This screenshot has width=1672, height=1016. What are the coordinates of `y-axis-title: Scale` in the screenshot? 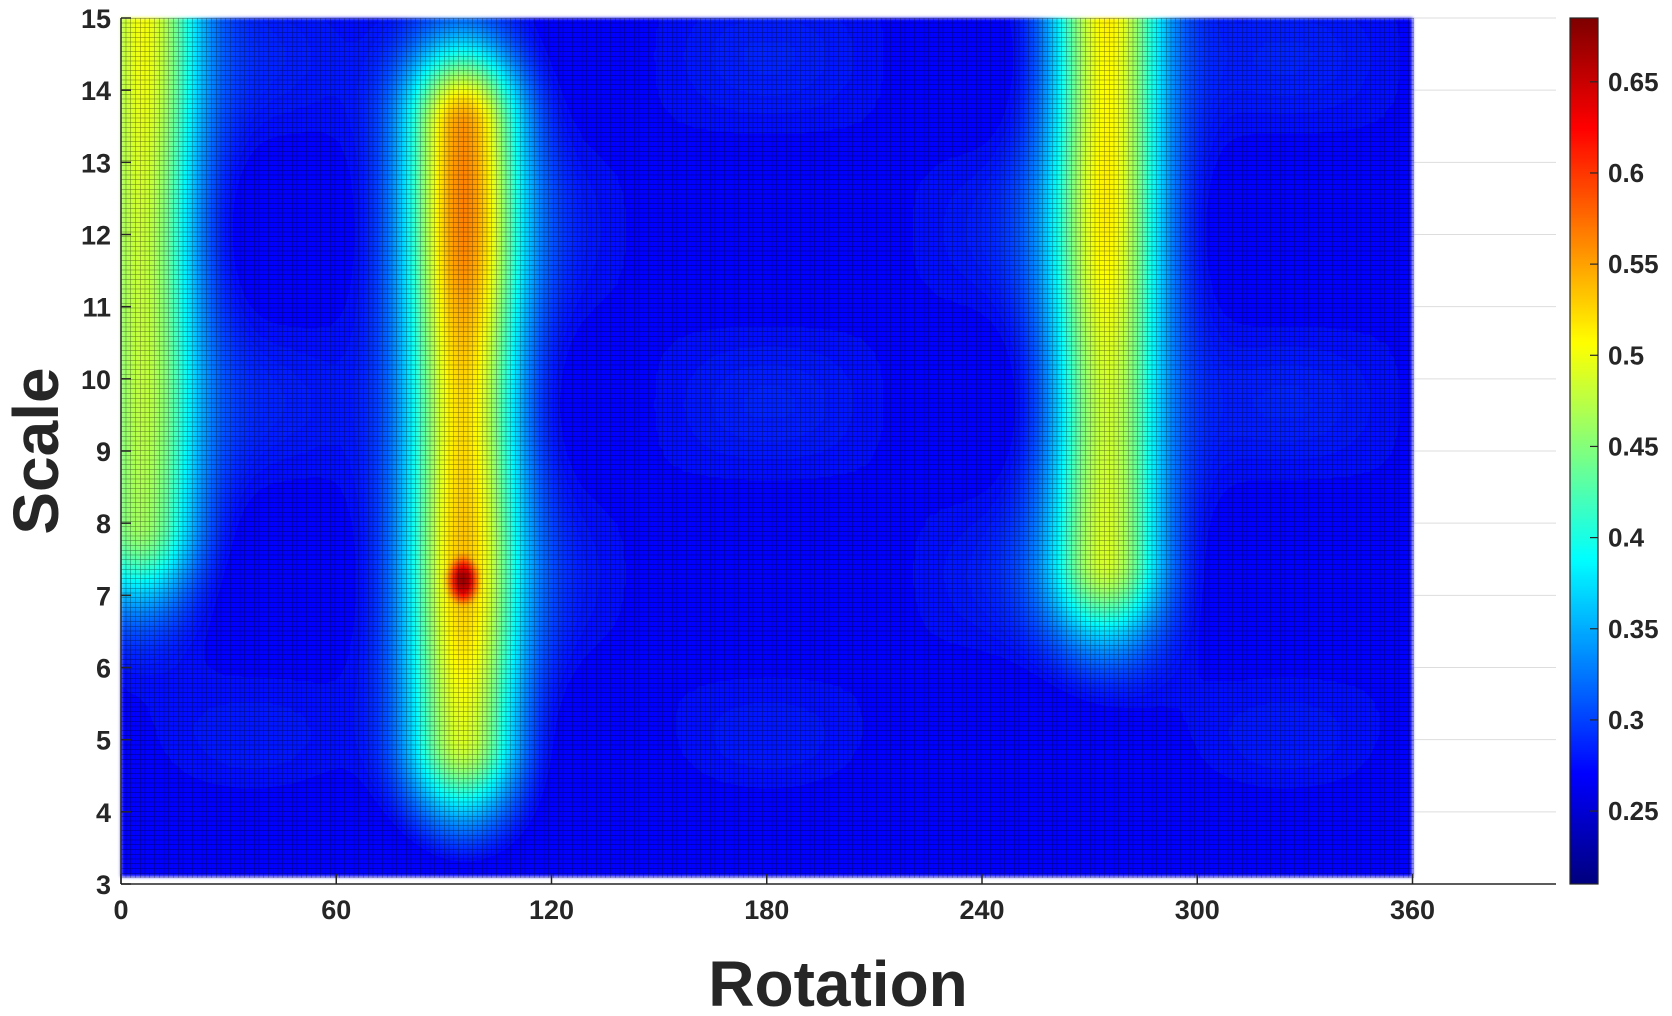 It's located at (36, 450).